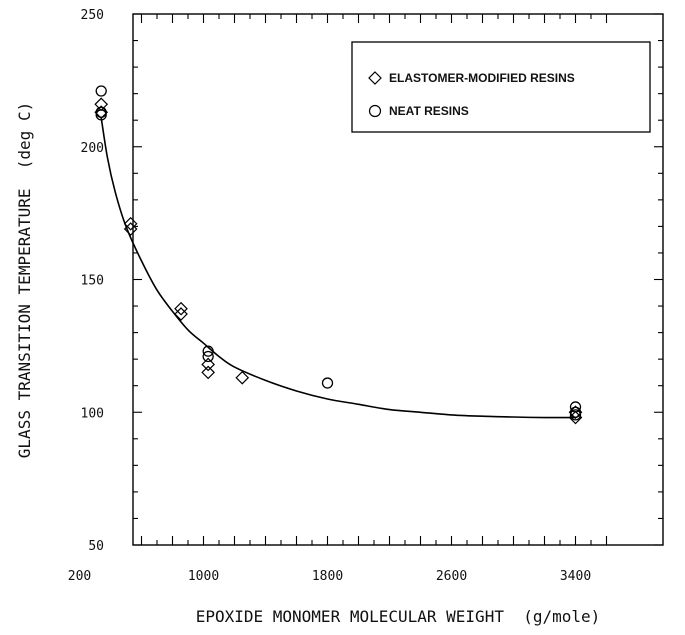 This screenshot has height=635, width=685. I want to click on x-tick-label: 3400, so click(575, 576).